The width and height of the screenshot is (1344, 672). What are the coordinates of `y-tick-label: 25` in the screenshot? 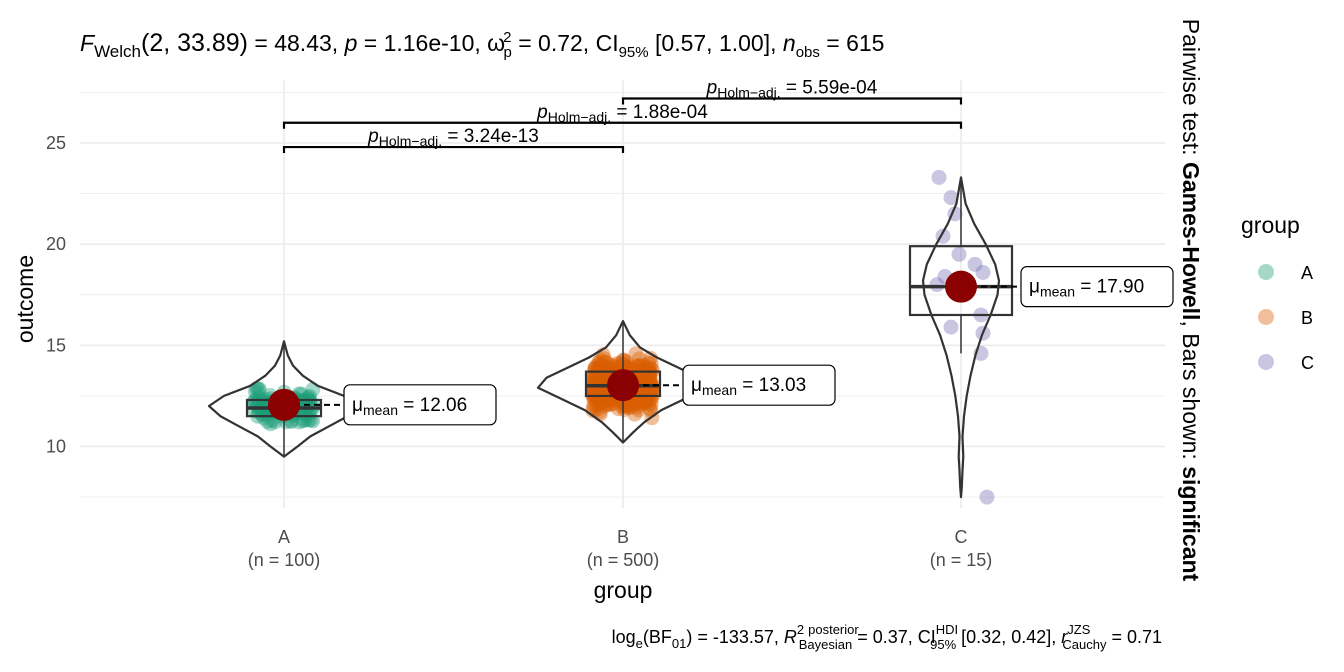 It's located at (56, 143).